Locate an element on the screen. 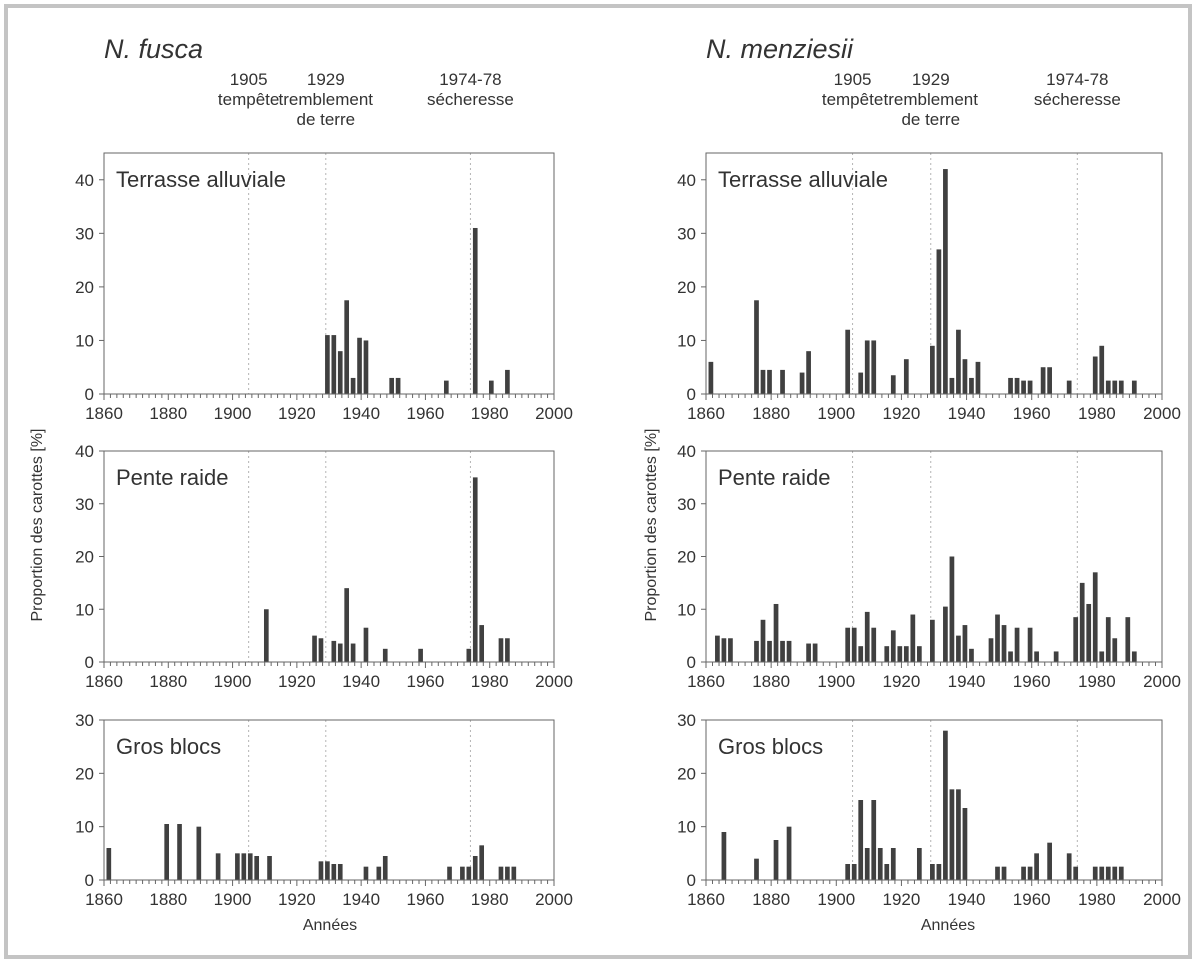 The height and width of the screenshot is (965, 1198). x-tick-label: 2000 is located at coordinates (1162, 681).